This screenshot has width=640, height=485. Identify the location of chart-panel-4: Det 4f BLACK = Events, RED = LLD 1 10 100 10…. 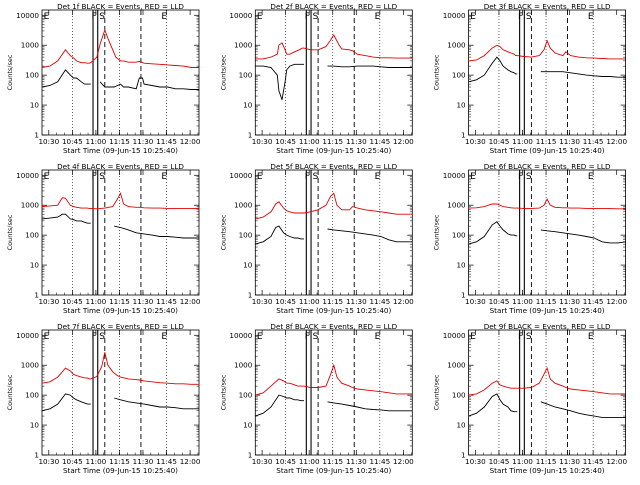
(103, 238).